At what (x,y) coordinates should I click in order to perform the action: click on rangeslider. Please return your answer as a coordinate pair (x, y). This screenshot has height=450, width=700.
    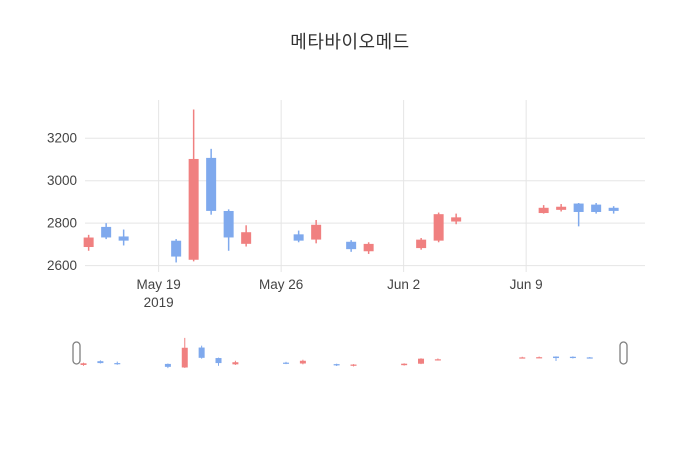
    Looking at the image, I should click on (350, 353).